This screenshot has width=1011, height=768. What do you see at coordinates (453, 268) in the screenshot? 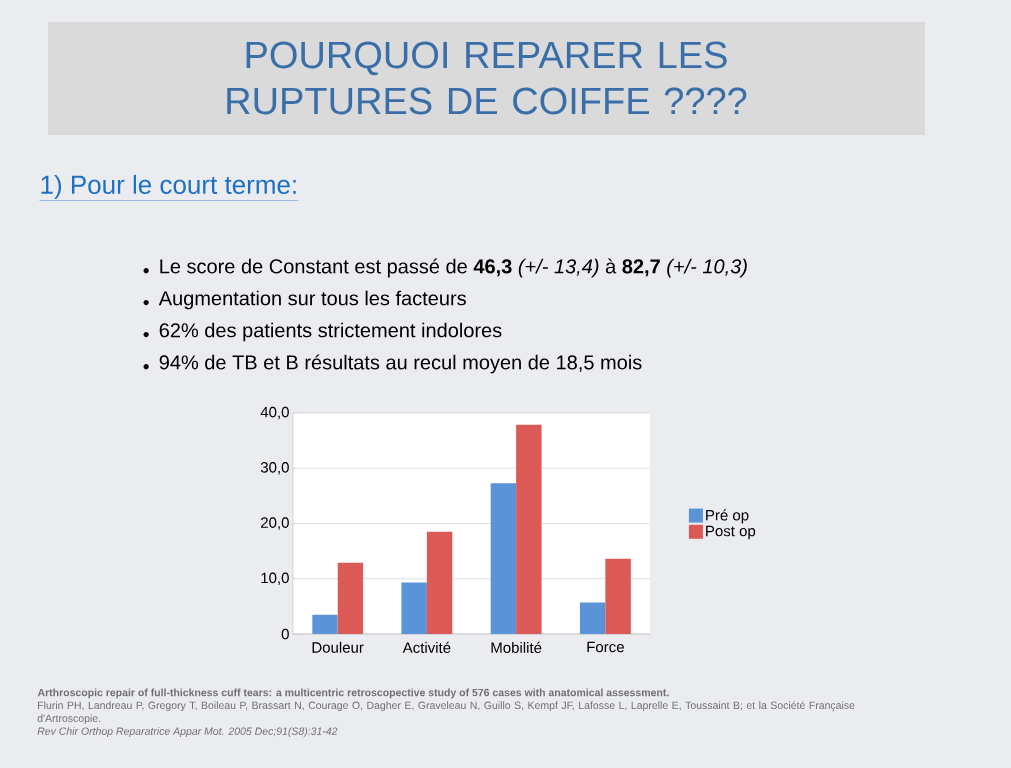
I see `text: Le score de Constant est passé de 46,3 (+/- 13,4) à 82,7 (+/- 10,3)` at bounding box center [453, 268].